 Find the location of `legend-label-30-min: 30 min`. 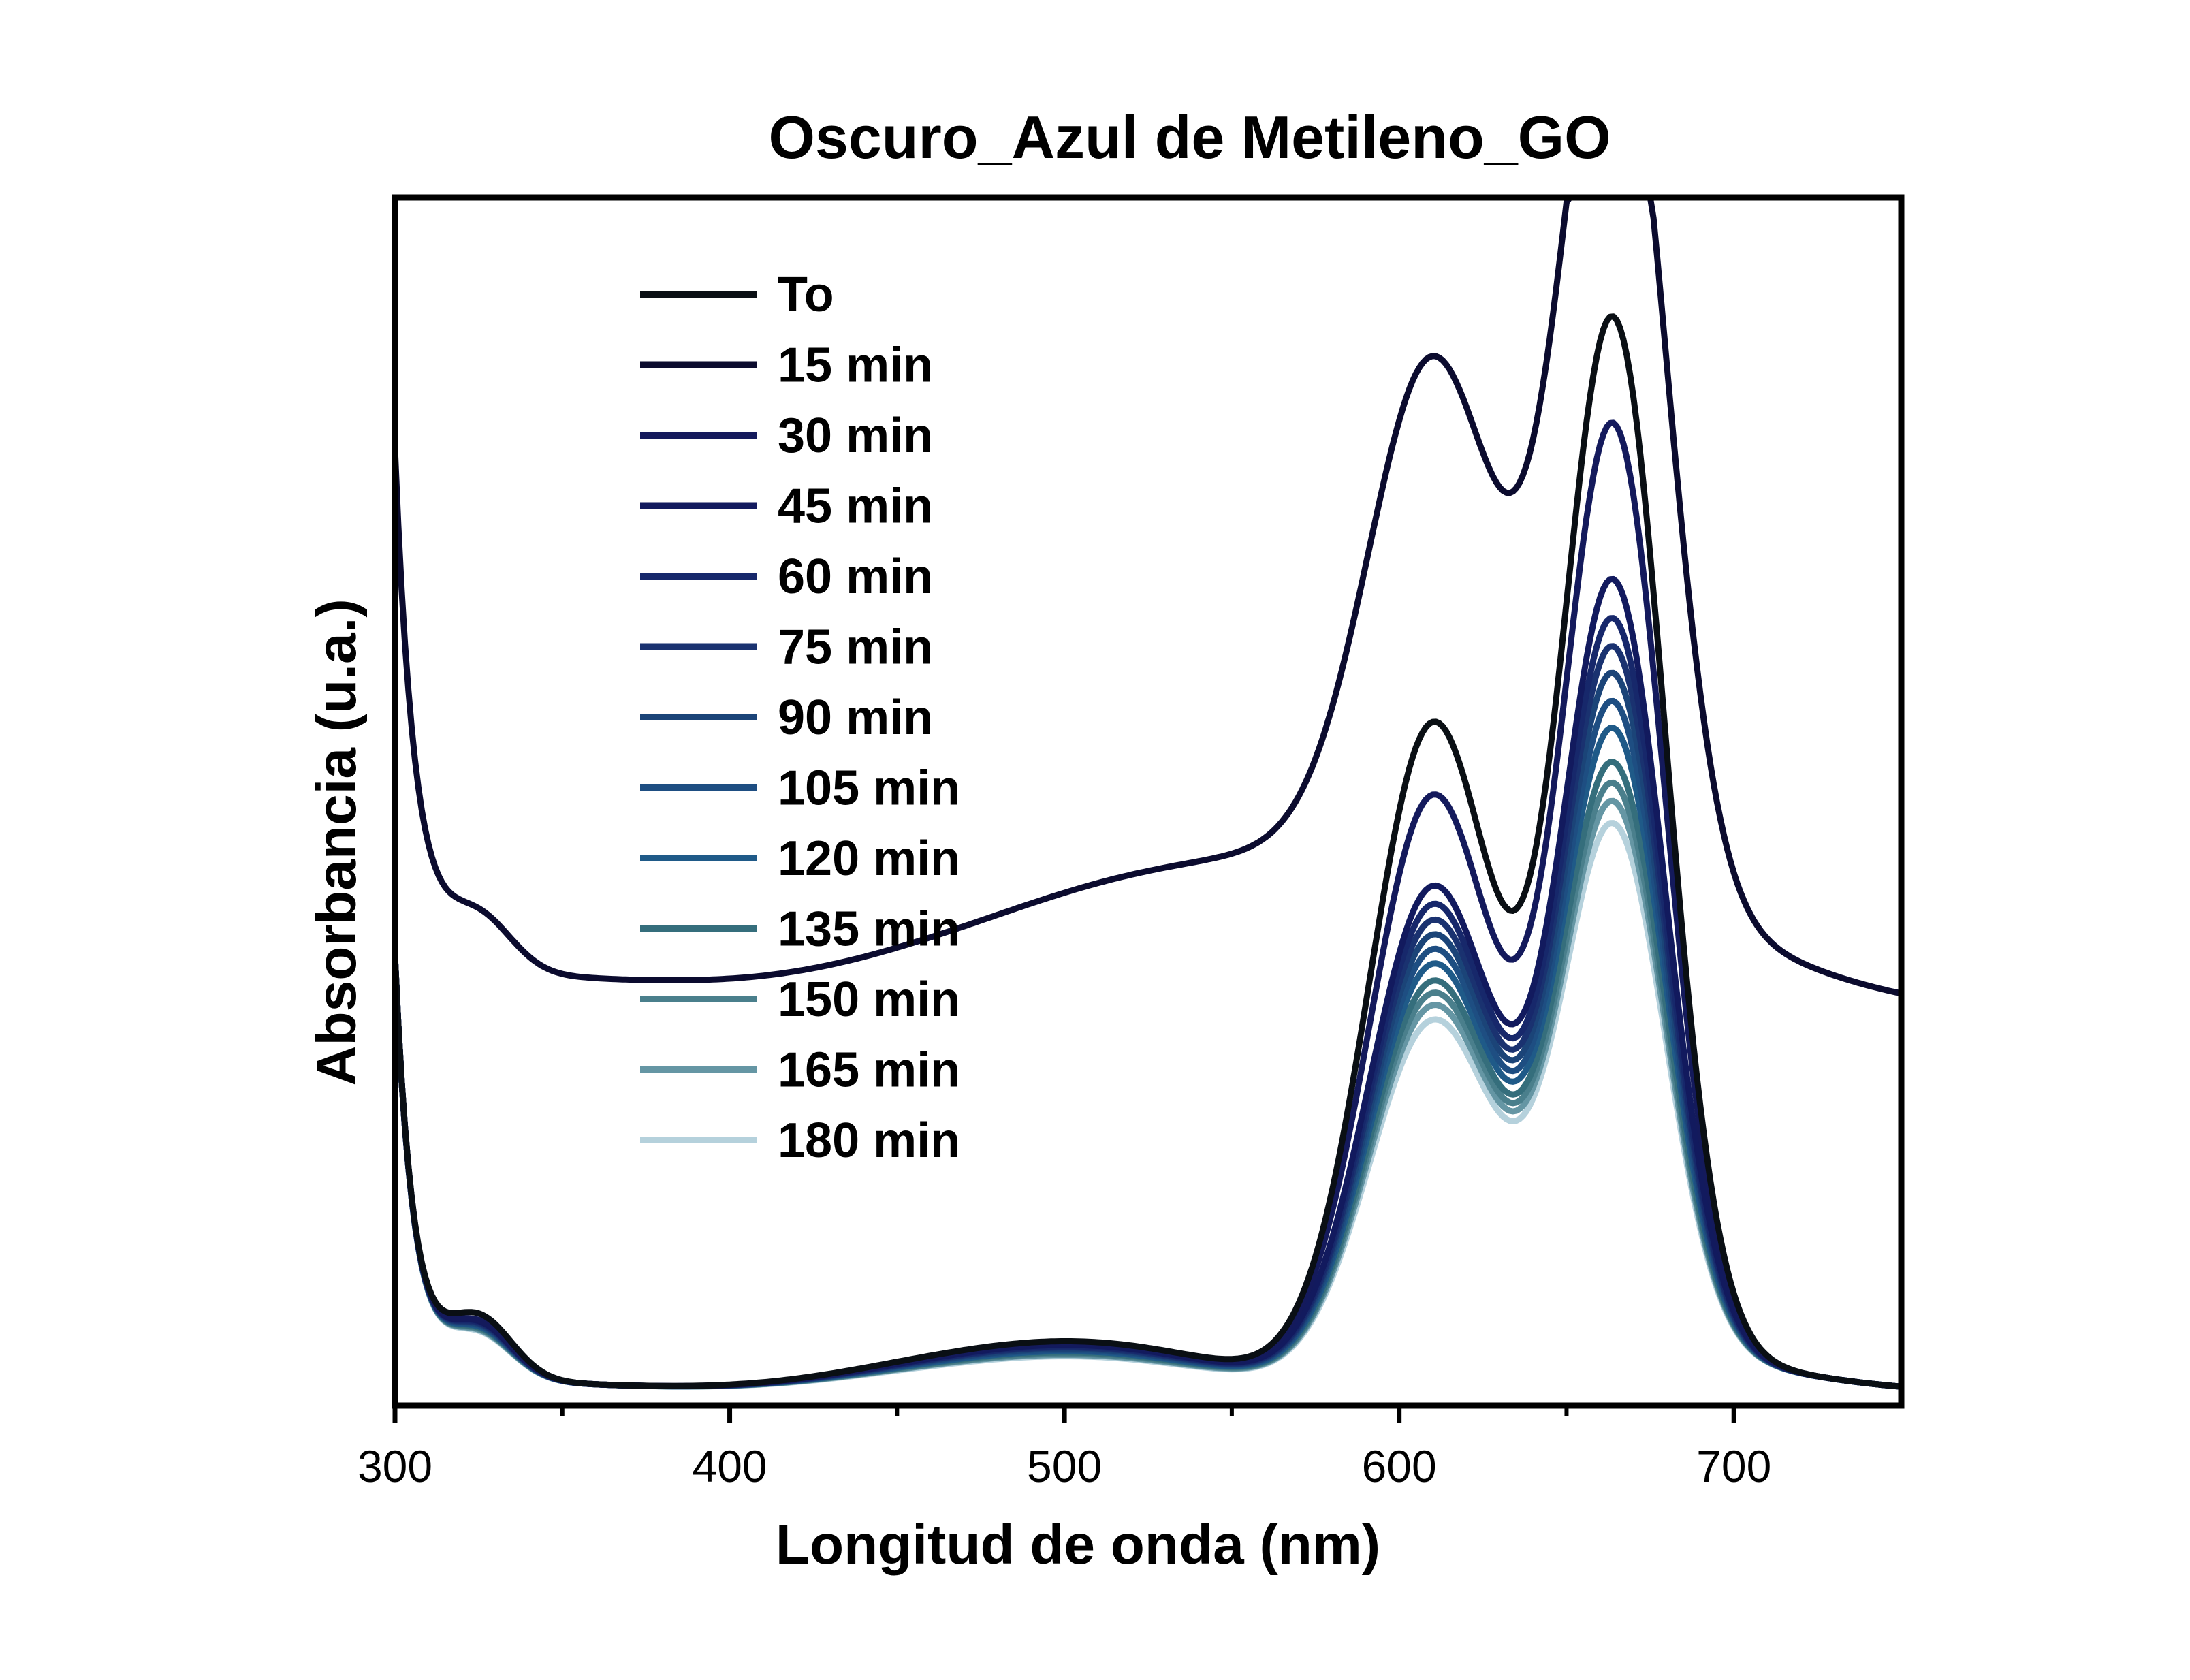

legend-label-30-min: 30 min is located at coordinates (855, 436).